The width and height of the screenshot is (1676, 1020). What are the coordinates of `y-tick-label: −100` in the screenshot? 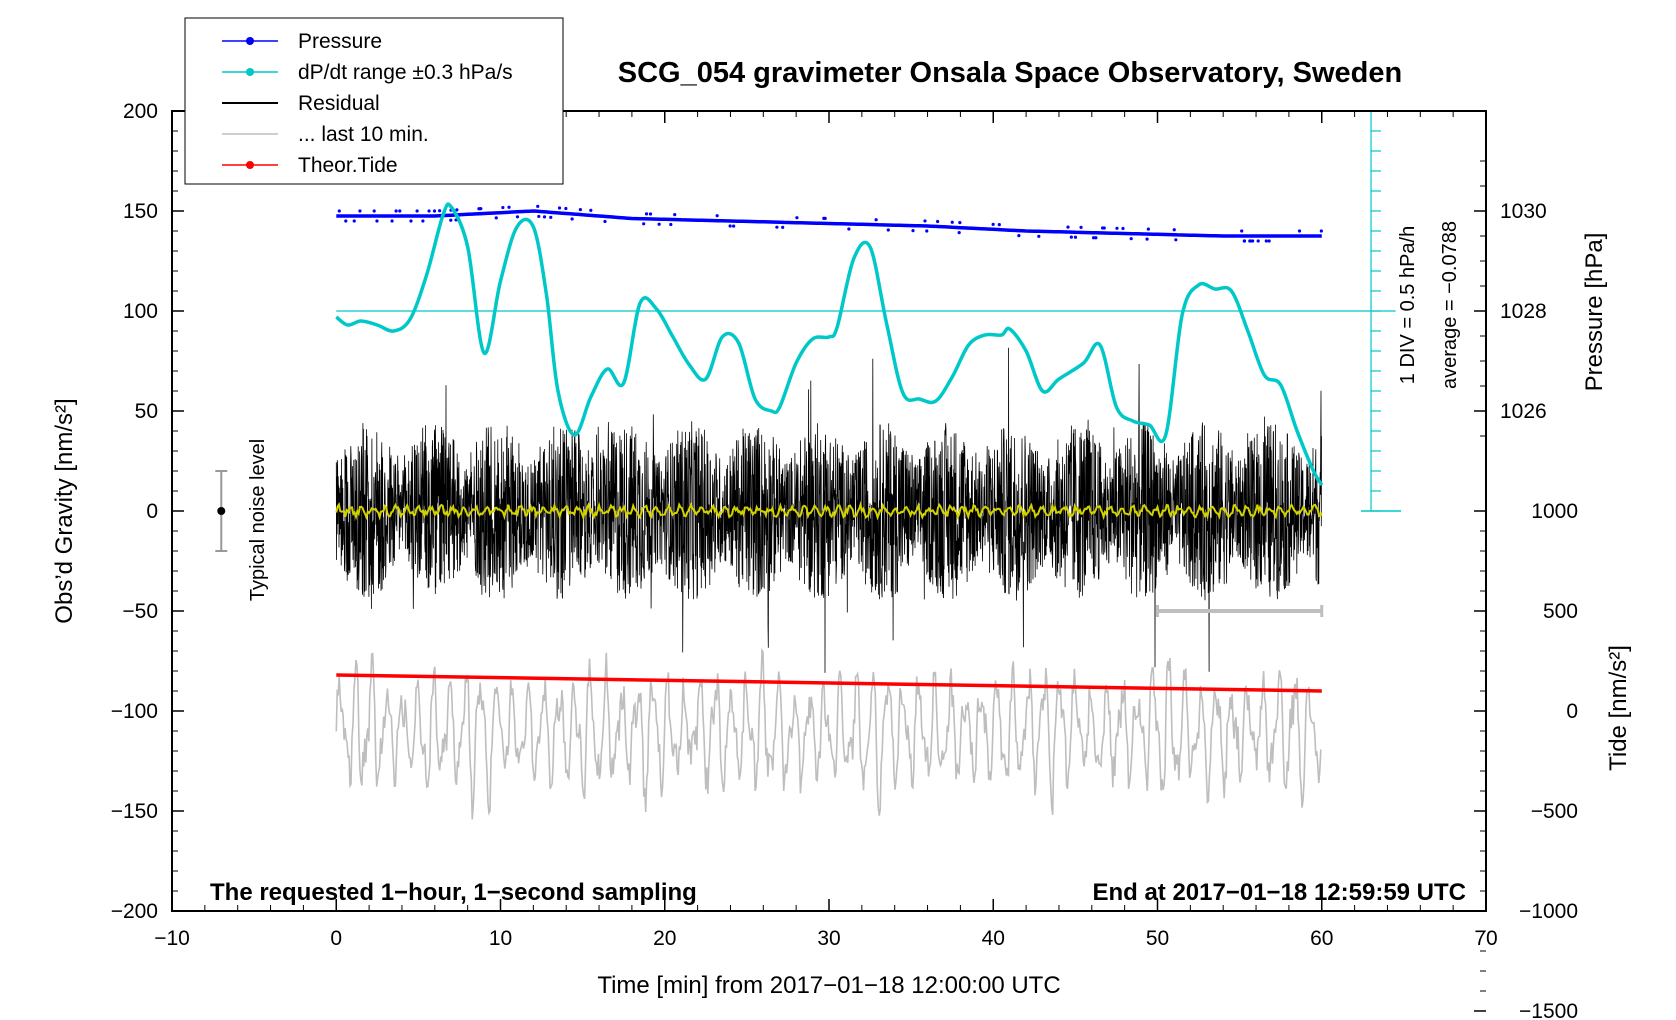 It's located at (134, 711).